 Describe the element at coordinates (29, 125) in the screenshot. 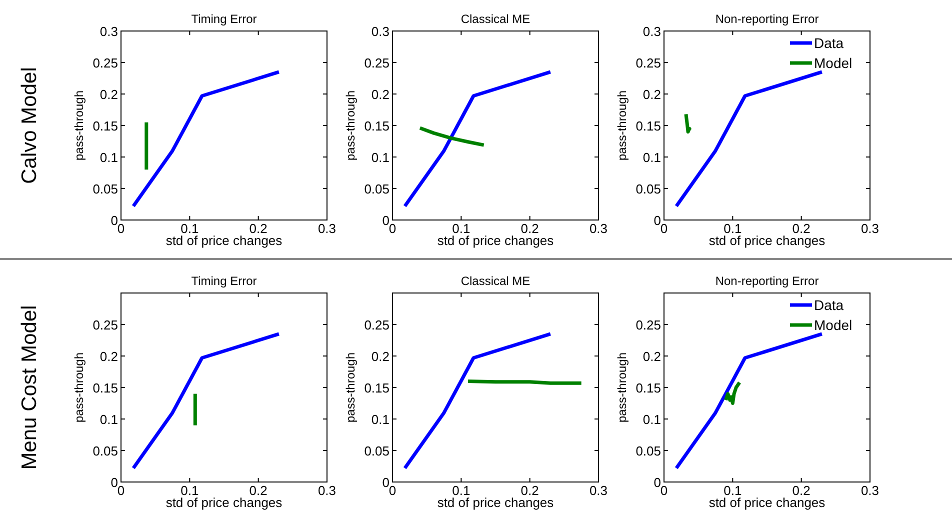

I see `text: Calvo Model` at that location.